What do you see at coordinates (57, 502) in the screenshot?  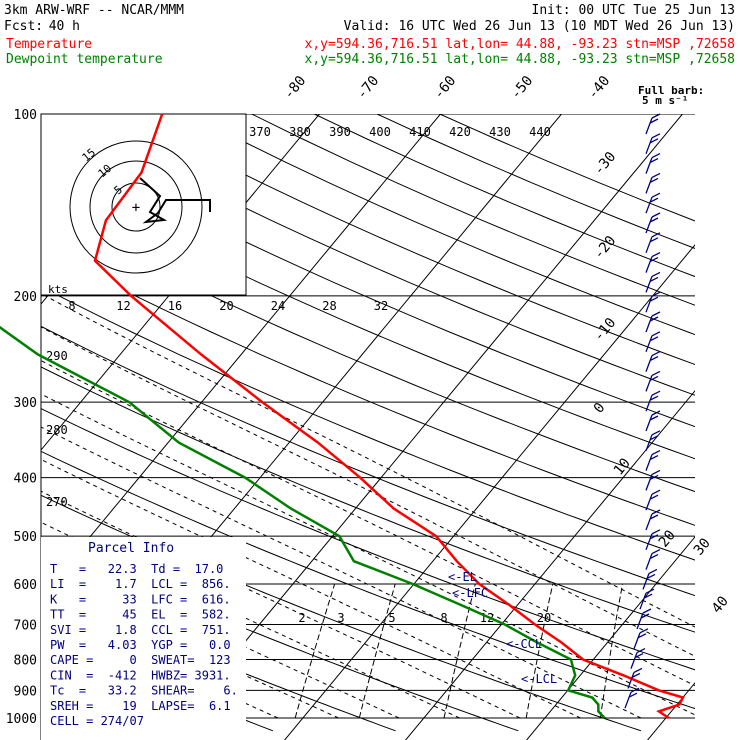 I see `theta-side-label: 270` at bounding box center [57, 502].